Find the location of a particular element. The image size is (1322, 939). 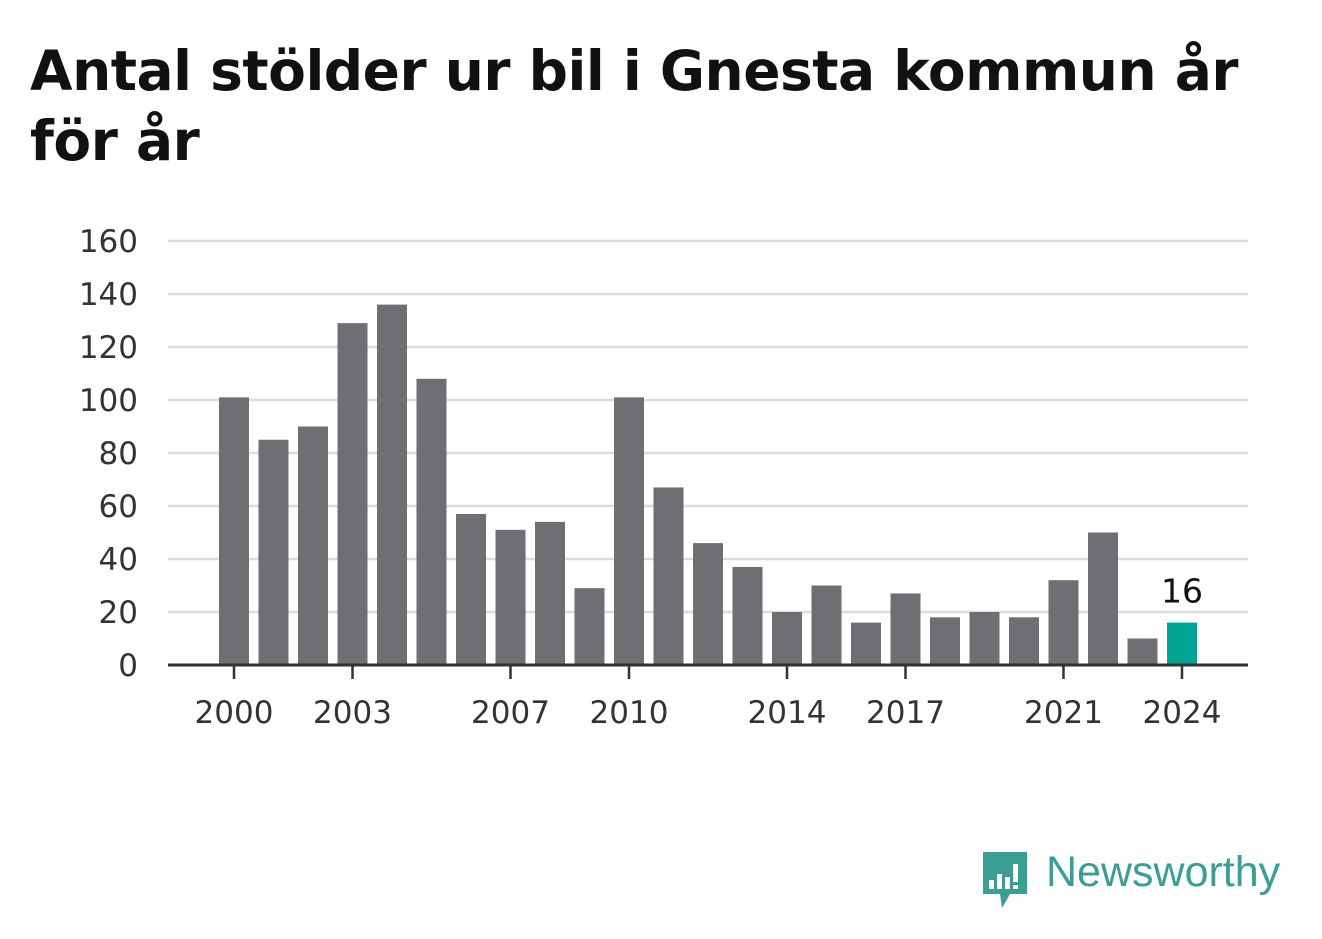

y-tick-label: 80 is located at coordinates (118, 454).